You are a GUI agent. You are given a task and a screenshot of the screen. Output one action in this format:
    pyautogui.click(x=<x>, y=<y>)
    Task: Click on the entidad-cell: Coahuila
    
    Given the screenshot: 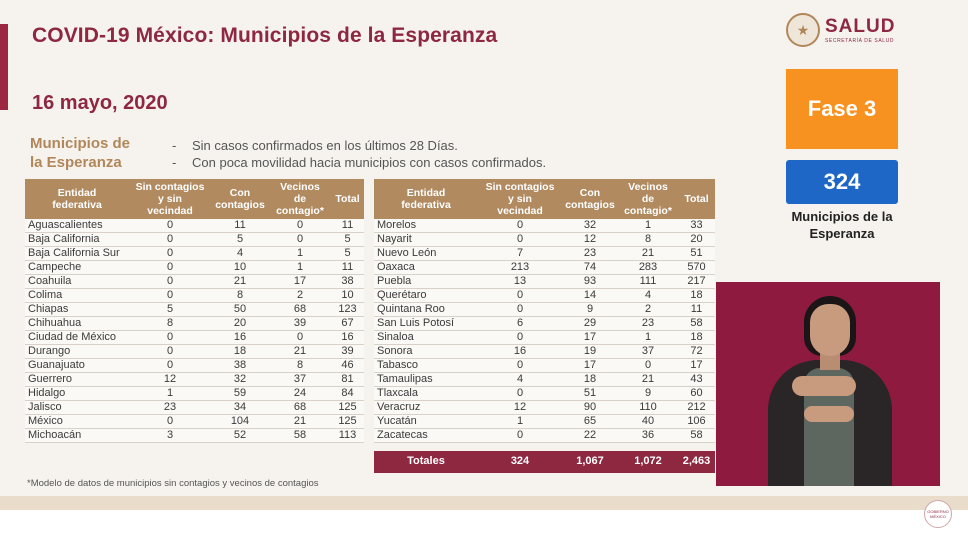 What is the action you would take?
    pyautogui.click(x=77, y=282)
    